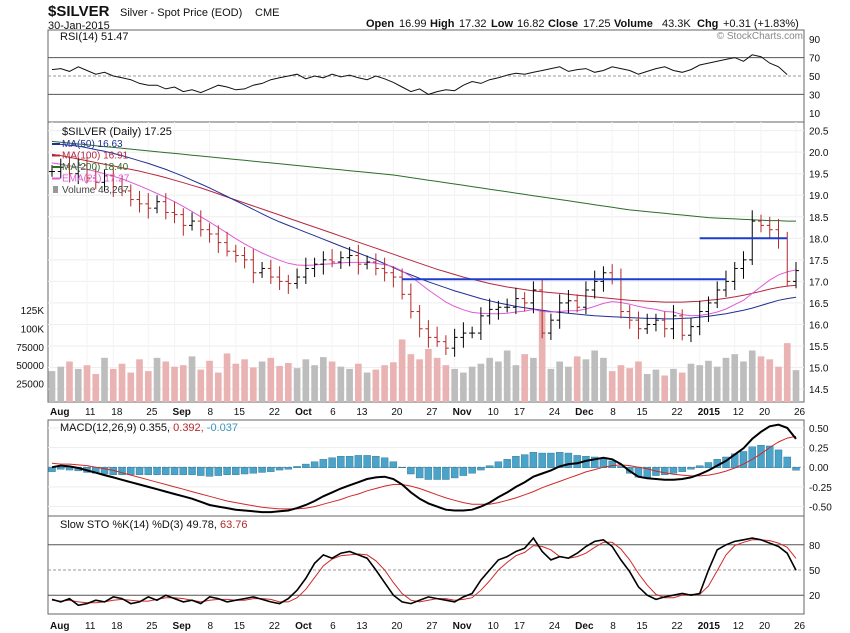  I want to click on stochastic-series, so click(424, 571).